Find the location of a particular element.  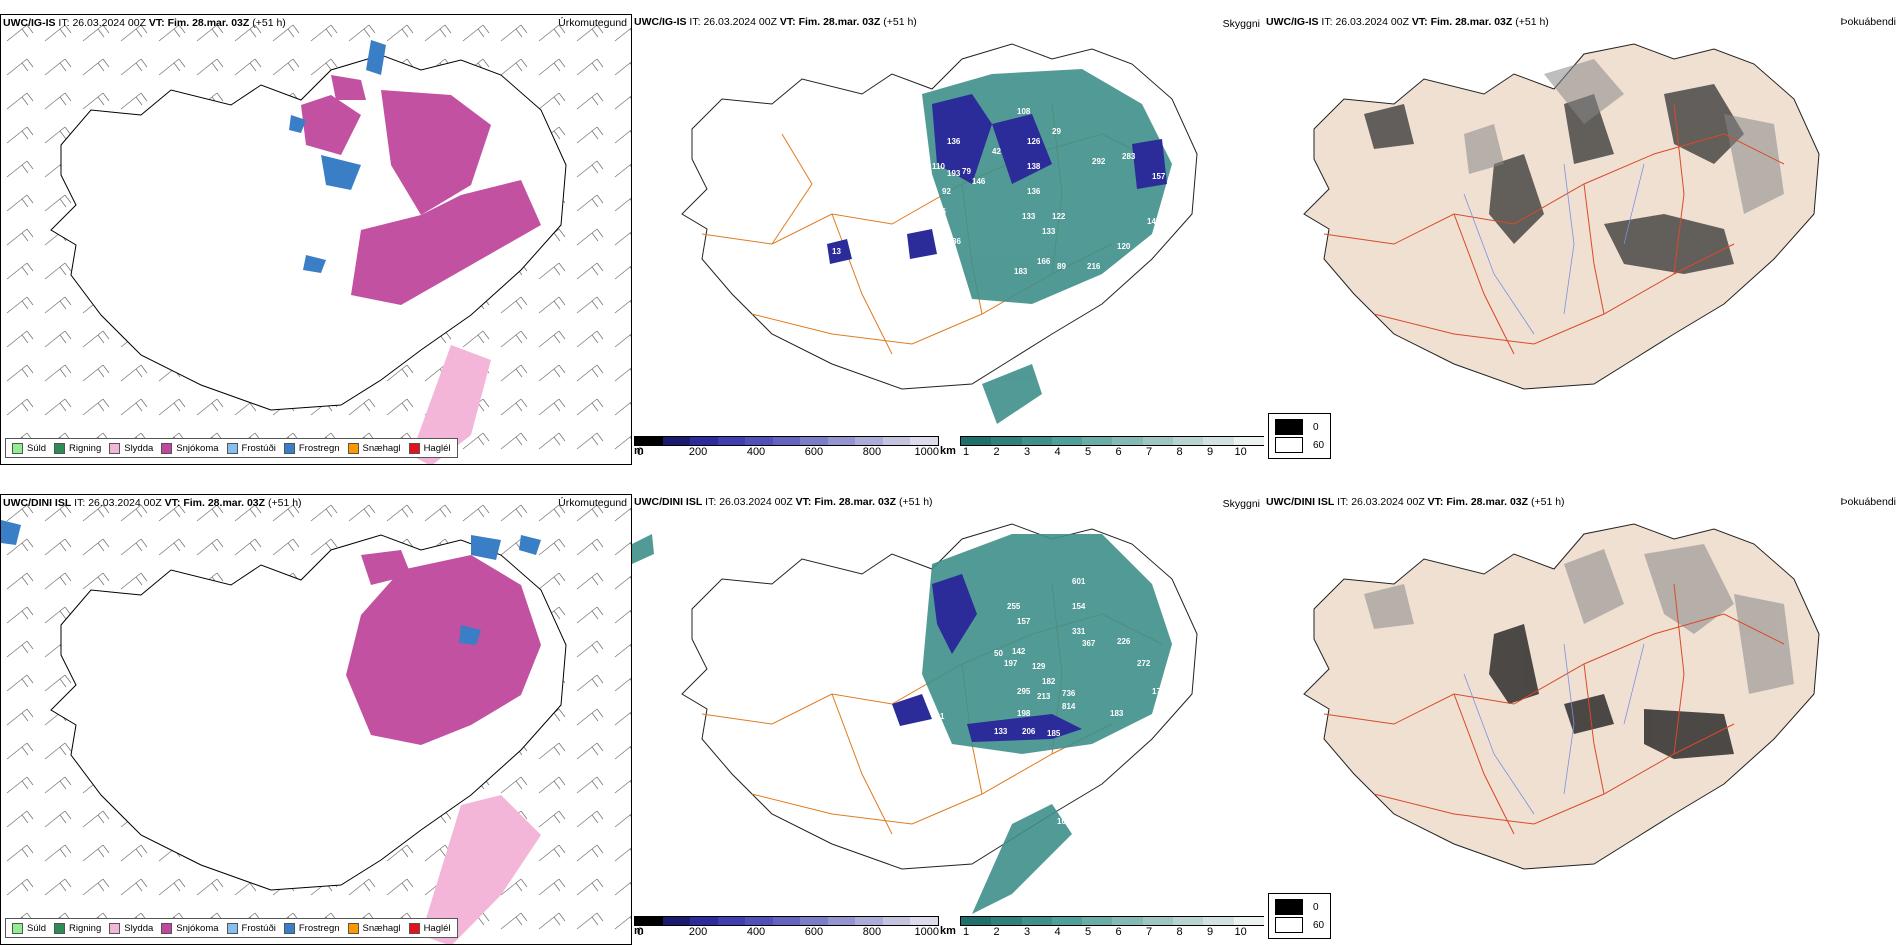

legend-item: Súld is located at coordinates (29, 448).